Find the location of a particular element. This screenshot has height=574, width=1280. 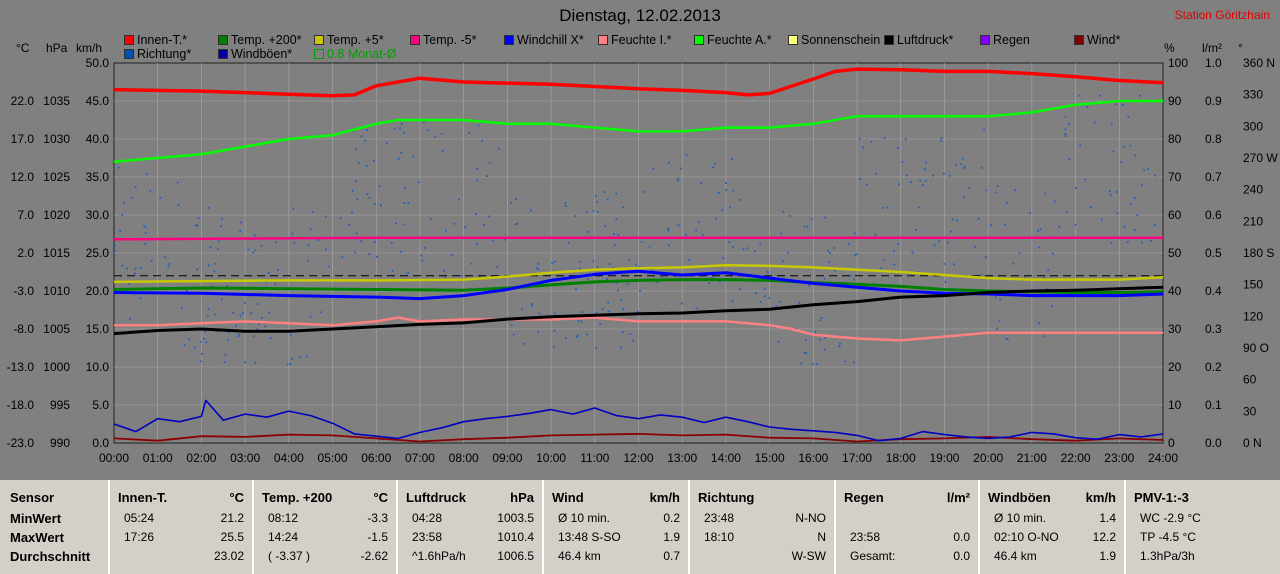

y-tick-pressure: 990 is located at coordinates (60, 443).